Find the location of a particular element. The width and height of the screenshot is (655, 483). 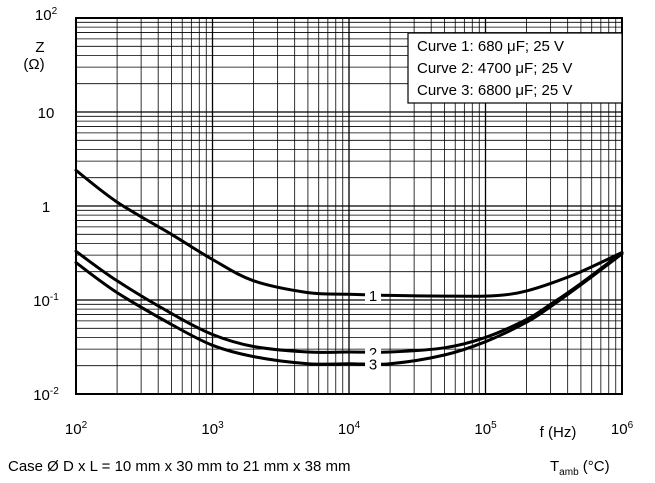

y-tick-label: 10⁻¹ is located at coordinates (46, 301).